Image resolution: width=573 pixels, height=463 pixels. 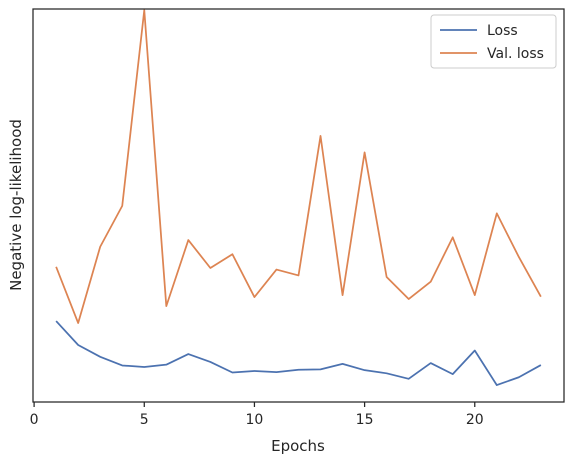 I want to click on x-tick-label: 20, so click(x=475, y=420).